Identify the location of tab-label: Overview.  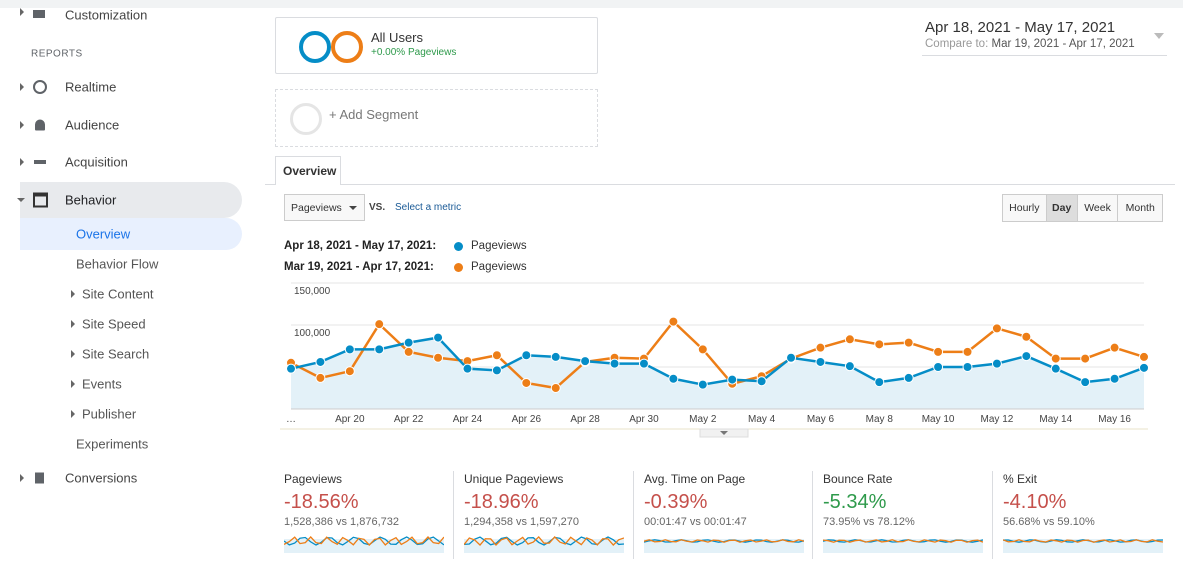
(310, 171).